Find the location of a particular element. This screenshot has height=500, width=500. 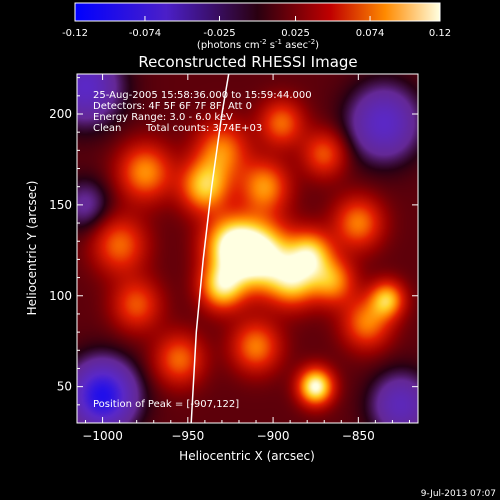

y-tick-label: 100 is located at coordinates (60, 296).